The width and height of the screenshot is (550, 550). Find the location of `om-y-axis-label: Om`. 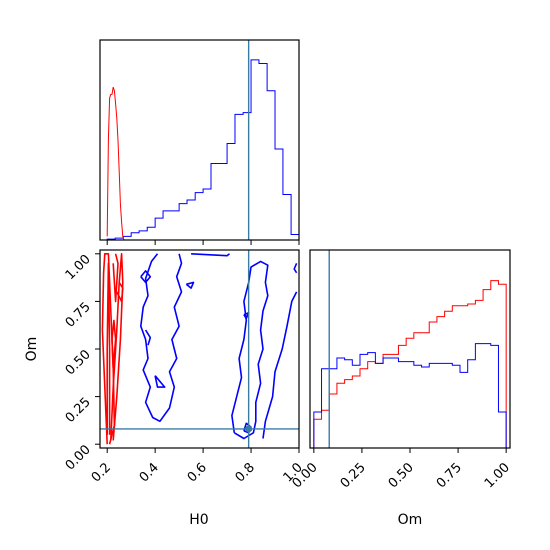

om-y-axis-label: Om is located at coordinates (32, 349).